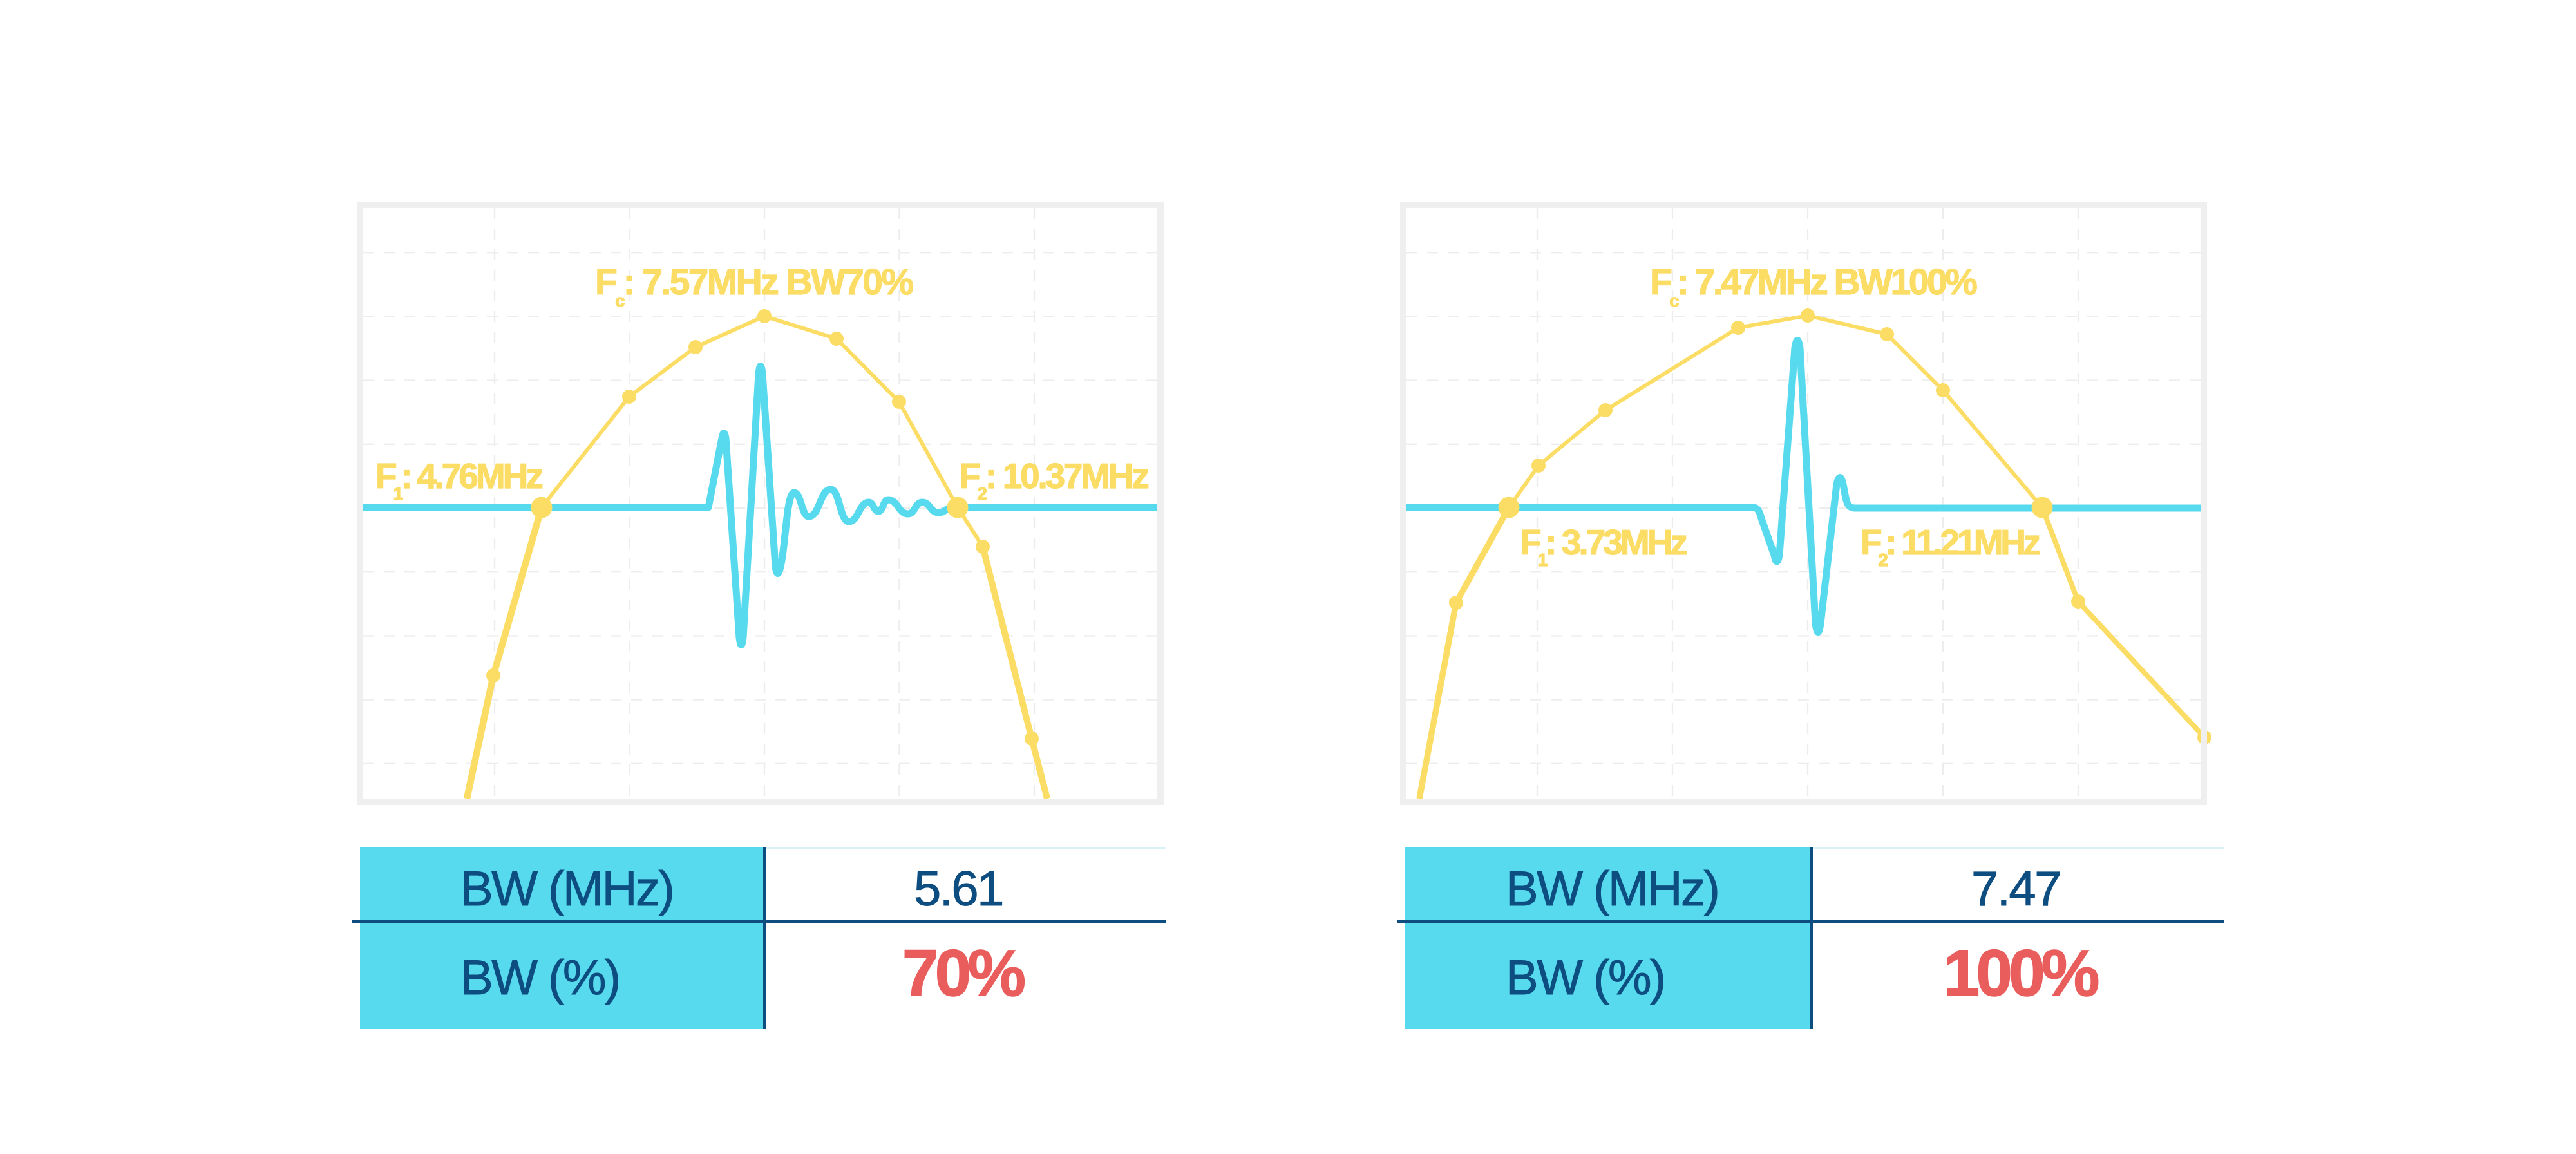 Image resolution: width=2576 pixels, height=1154 pixels. I want to click on svg-text: 7.47, so click(2016, 889).